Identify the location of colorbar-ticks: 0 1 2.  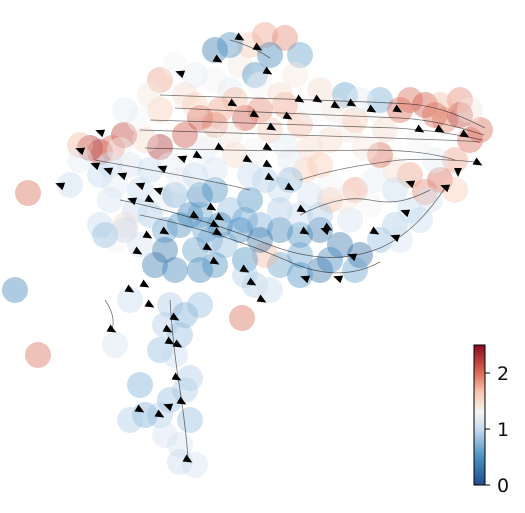
(497, 430).